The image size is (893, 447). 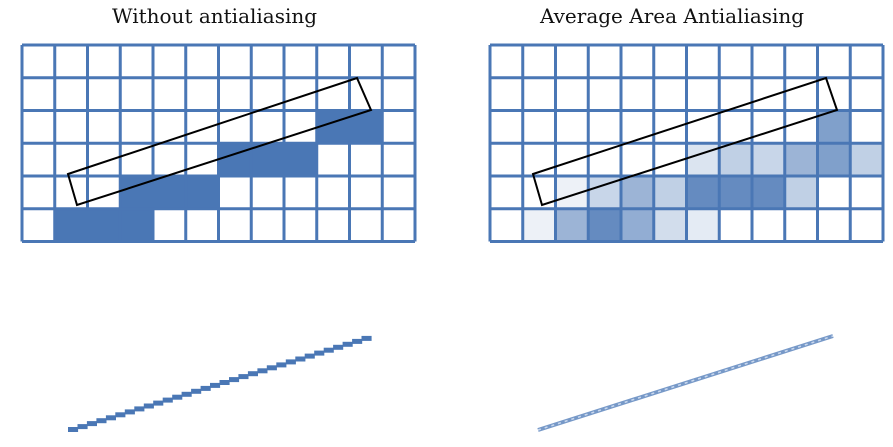 I want to click on antialiased-preview-texture, so click(x=685, y=383).